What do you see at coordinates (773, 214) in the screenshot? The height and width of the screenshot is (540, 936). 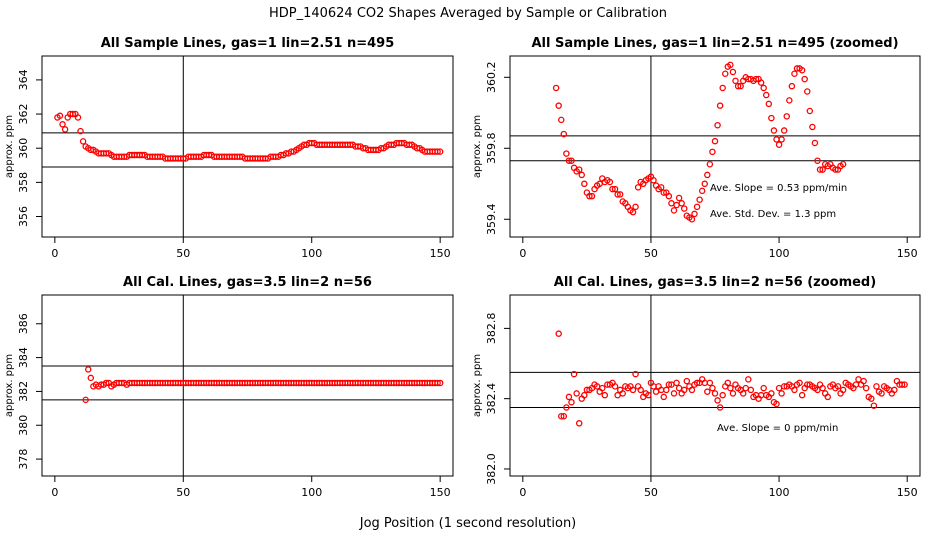 I see `annotation-text: Ave. Std. Dev. = 1.3 ppm` at bounding box center [773, 214].